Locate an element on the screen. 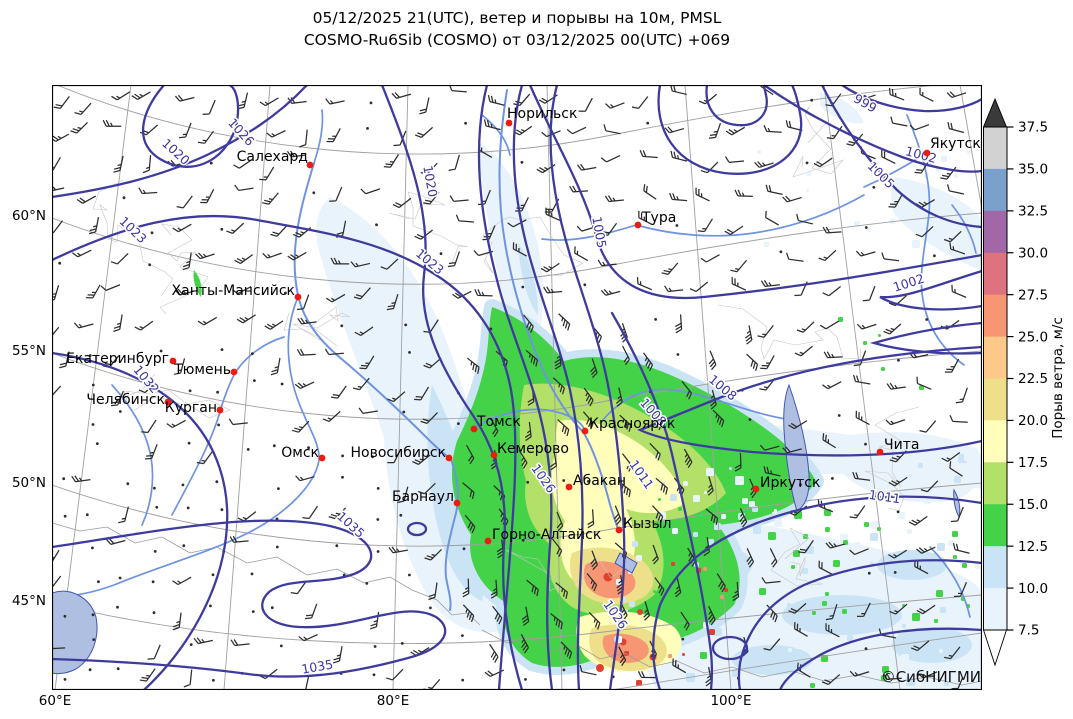 This screenshot has height=719, width=1073. x-axis-tick-label: 80°E is located at coordinates (393, 701).